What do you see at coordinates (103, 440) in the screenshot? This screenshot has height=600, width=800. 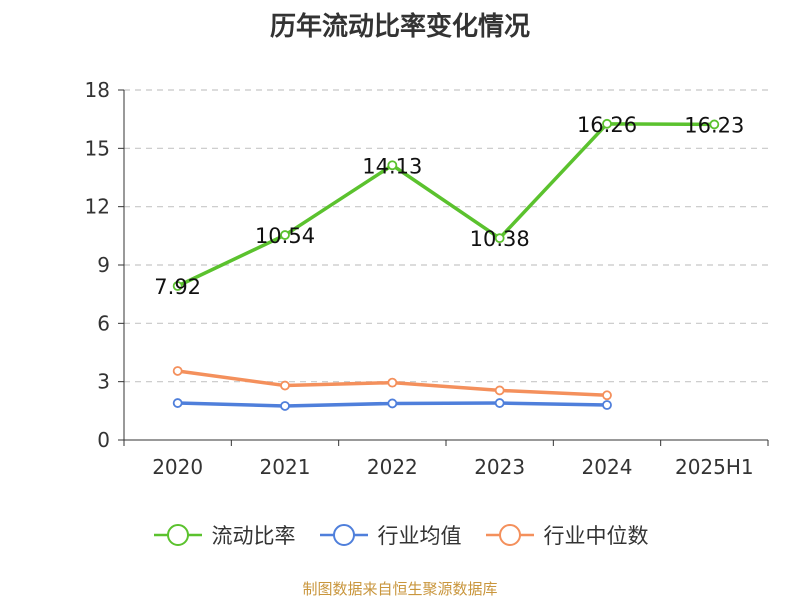 I see `y-tick-label: 0` at bounding box center [103, 440].